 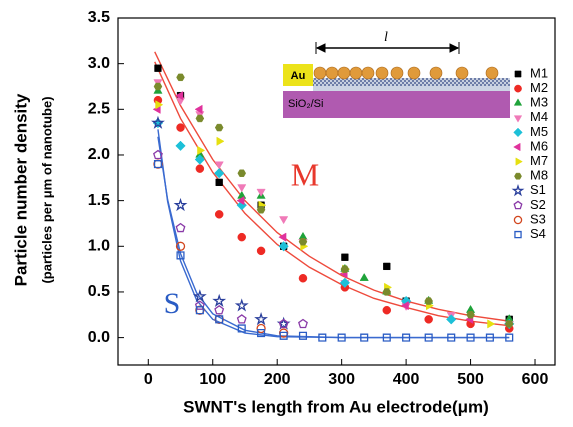 I want to click on y-axis-label: Particle number density, so click(x=20, y=189).